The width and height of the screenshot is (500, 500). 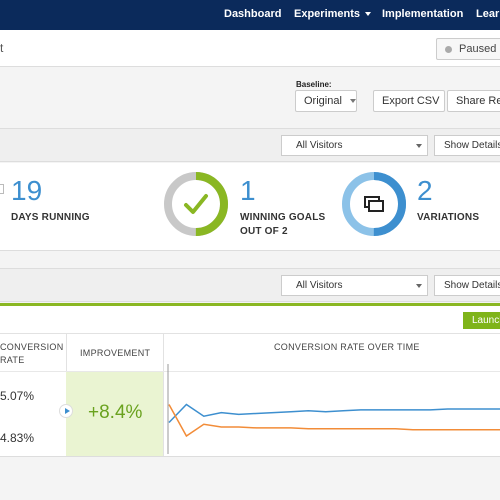 I want to click on improvement-value: +8.4%, so click(x=115, y=412).